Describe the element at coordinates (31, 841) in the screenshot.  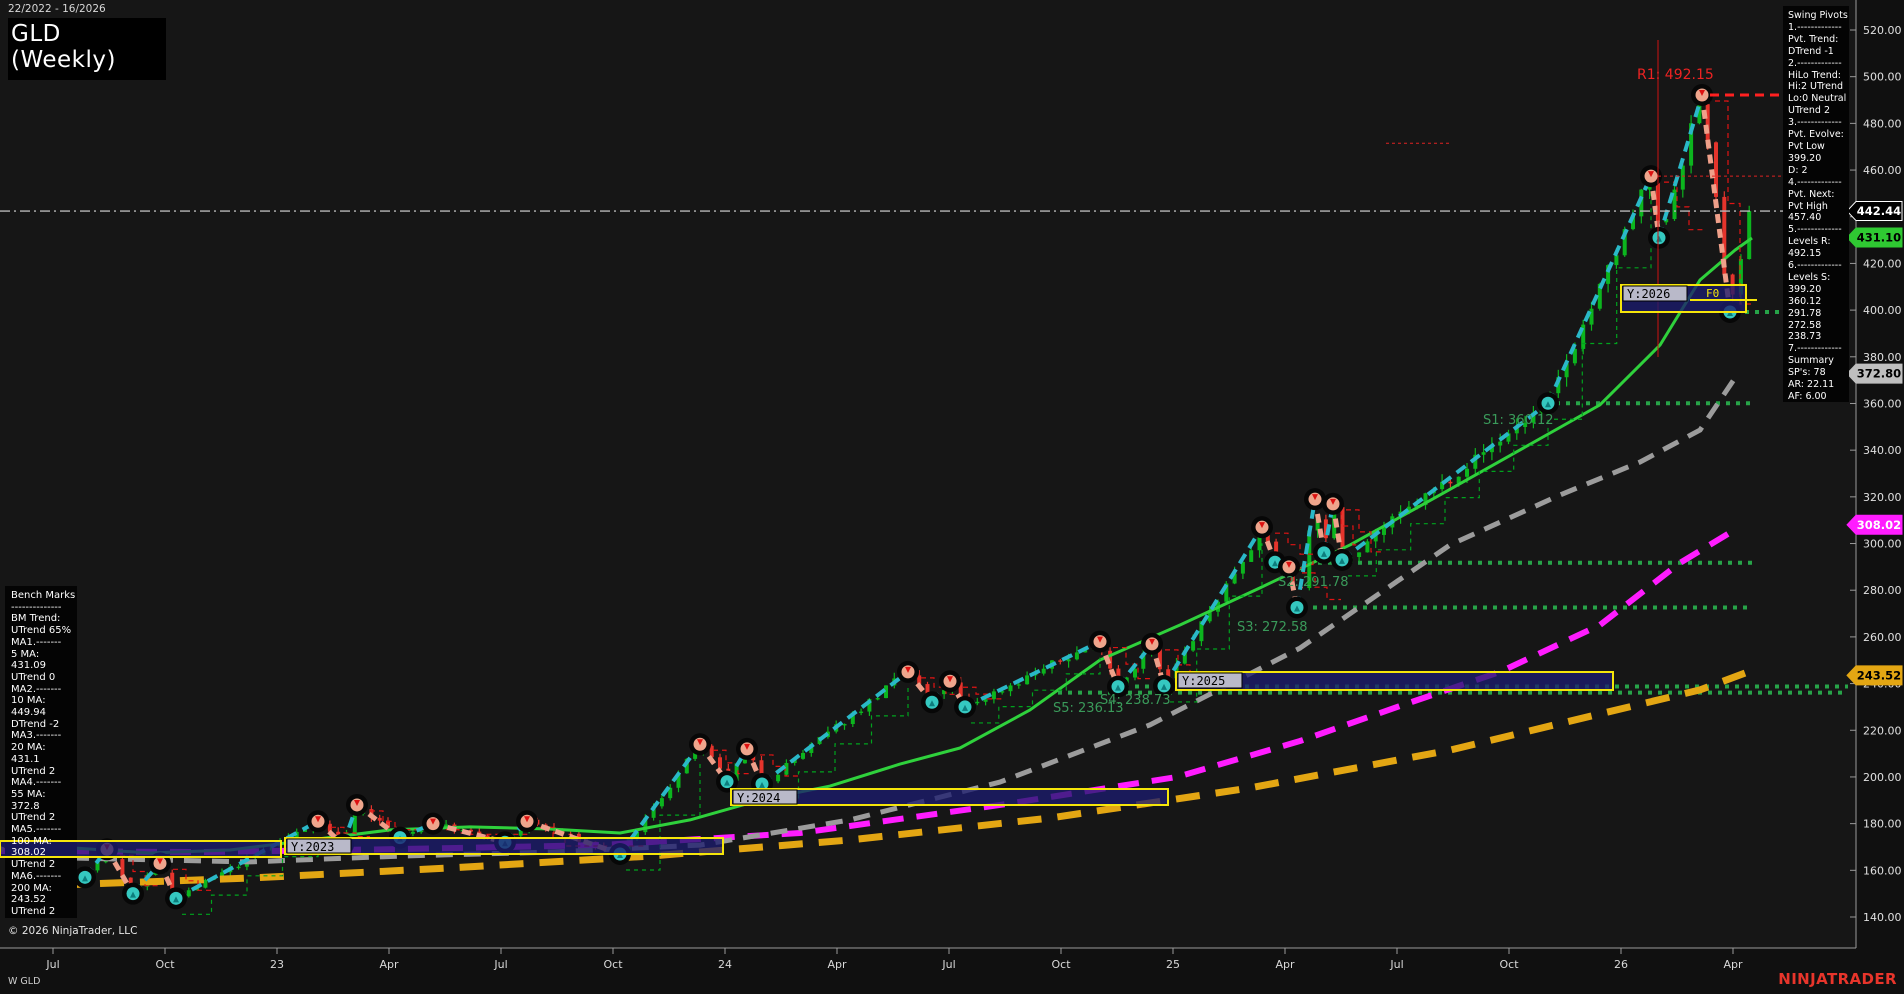
I see `bench-marks-line: 100 MA:` at that location.